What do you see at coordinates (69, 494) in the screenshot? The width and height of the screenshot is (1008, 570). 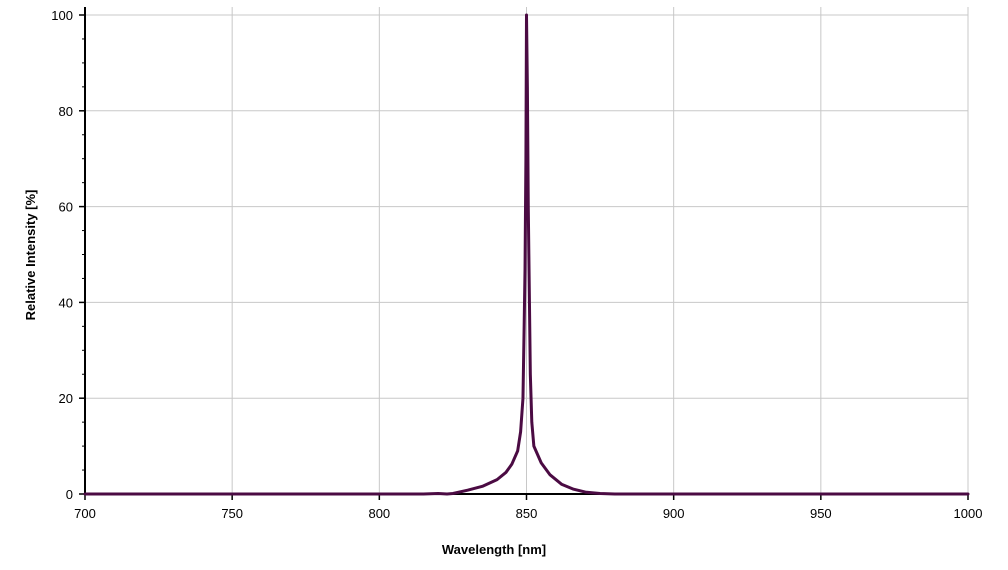 I see `y-tick-label: 0` at bounding box center [69, 494].